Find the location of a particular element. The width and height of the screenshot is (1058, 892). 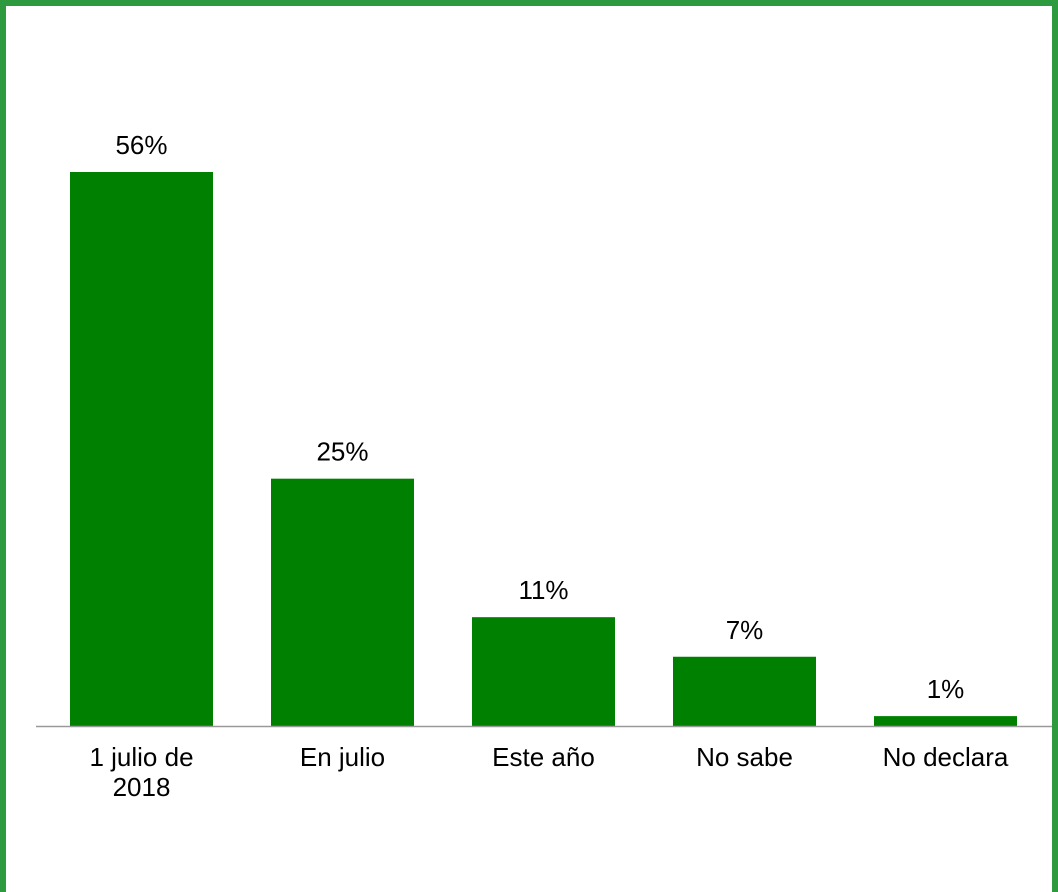

tick-label-line: En julio is located at coordinates (342, 757).